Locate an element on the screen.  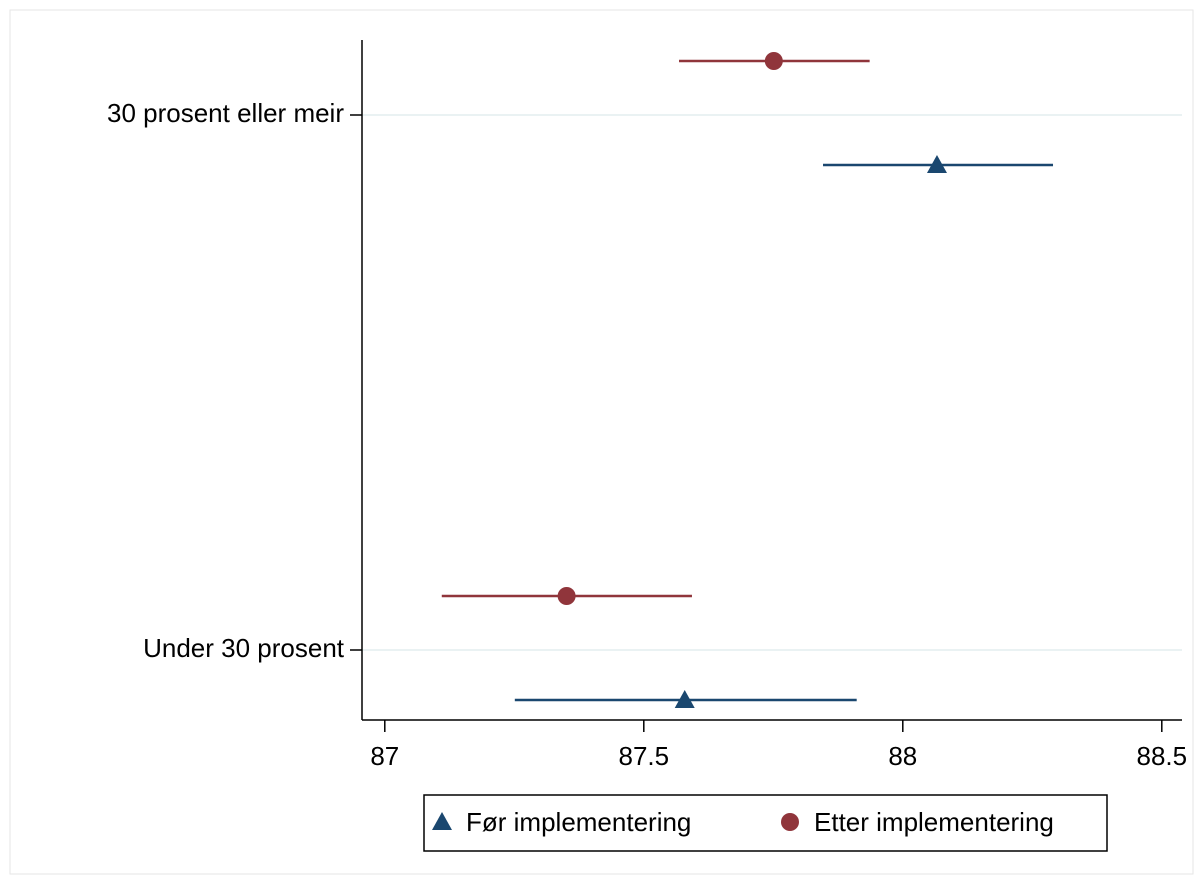
legend-label: Etter implementering is located at coordinates (934, 822).